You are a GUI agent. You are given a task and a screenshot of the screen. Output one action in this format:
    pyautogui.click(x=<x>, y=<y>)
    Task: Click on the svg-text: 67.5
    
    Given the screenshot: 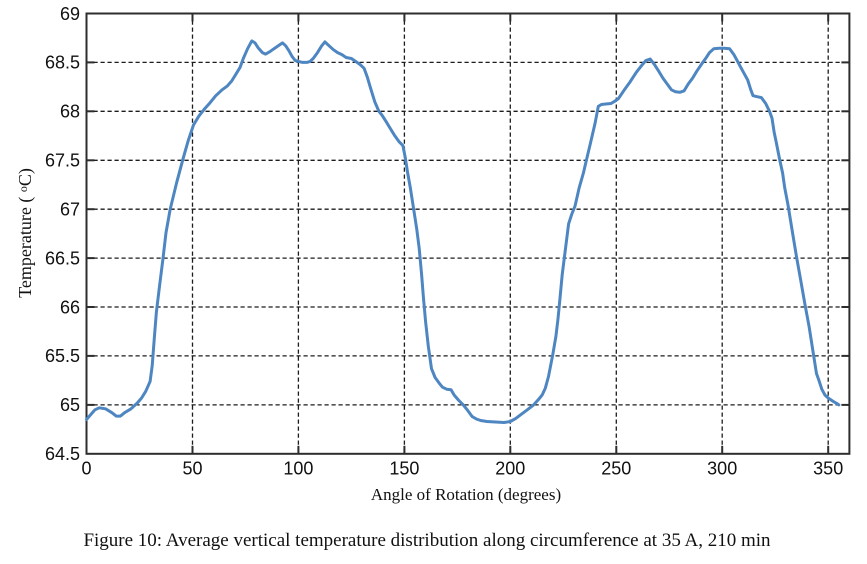 What is the action you would take?
    pyautogui.click(x=62, y=161)
    